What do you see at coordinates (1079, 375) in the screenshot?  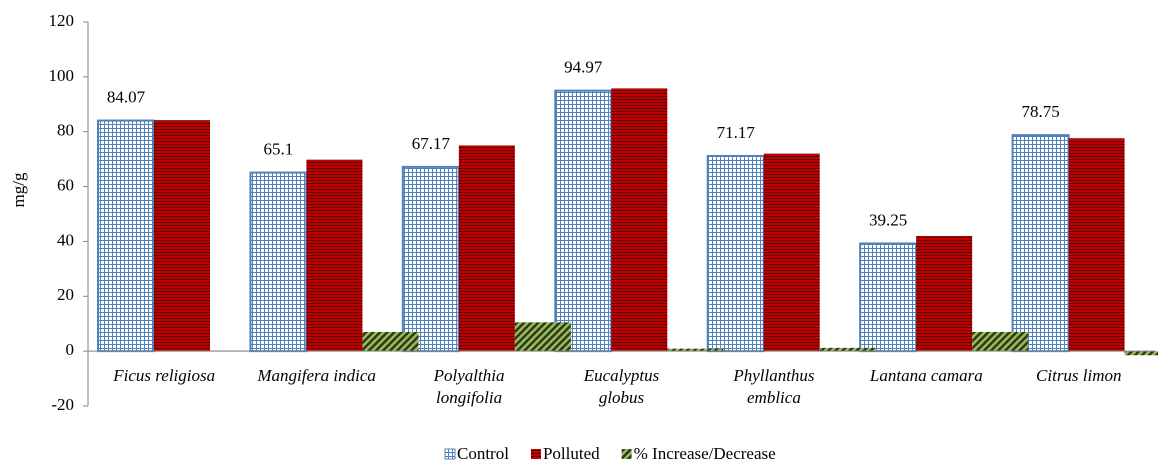 I see `x-tick-label: Citrus limon` at bounding box center [1079, 375].